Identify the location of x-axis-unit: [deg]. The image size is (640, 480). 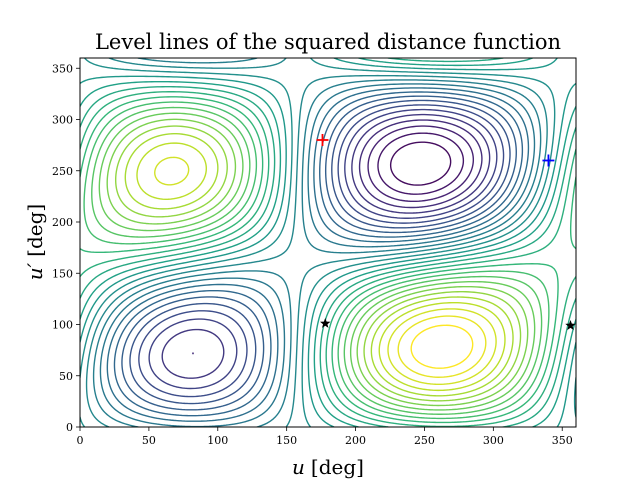
(337, 467).